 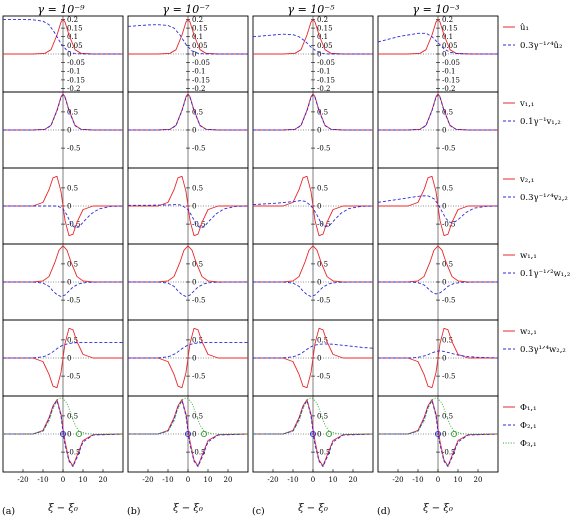 I want to click on column-title-3: γ = 10⁻⁵, so click(x=312, y=9).